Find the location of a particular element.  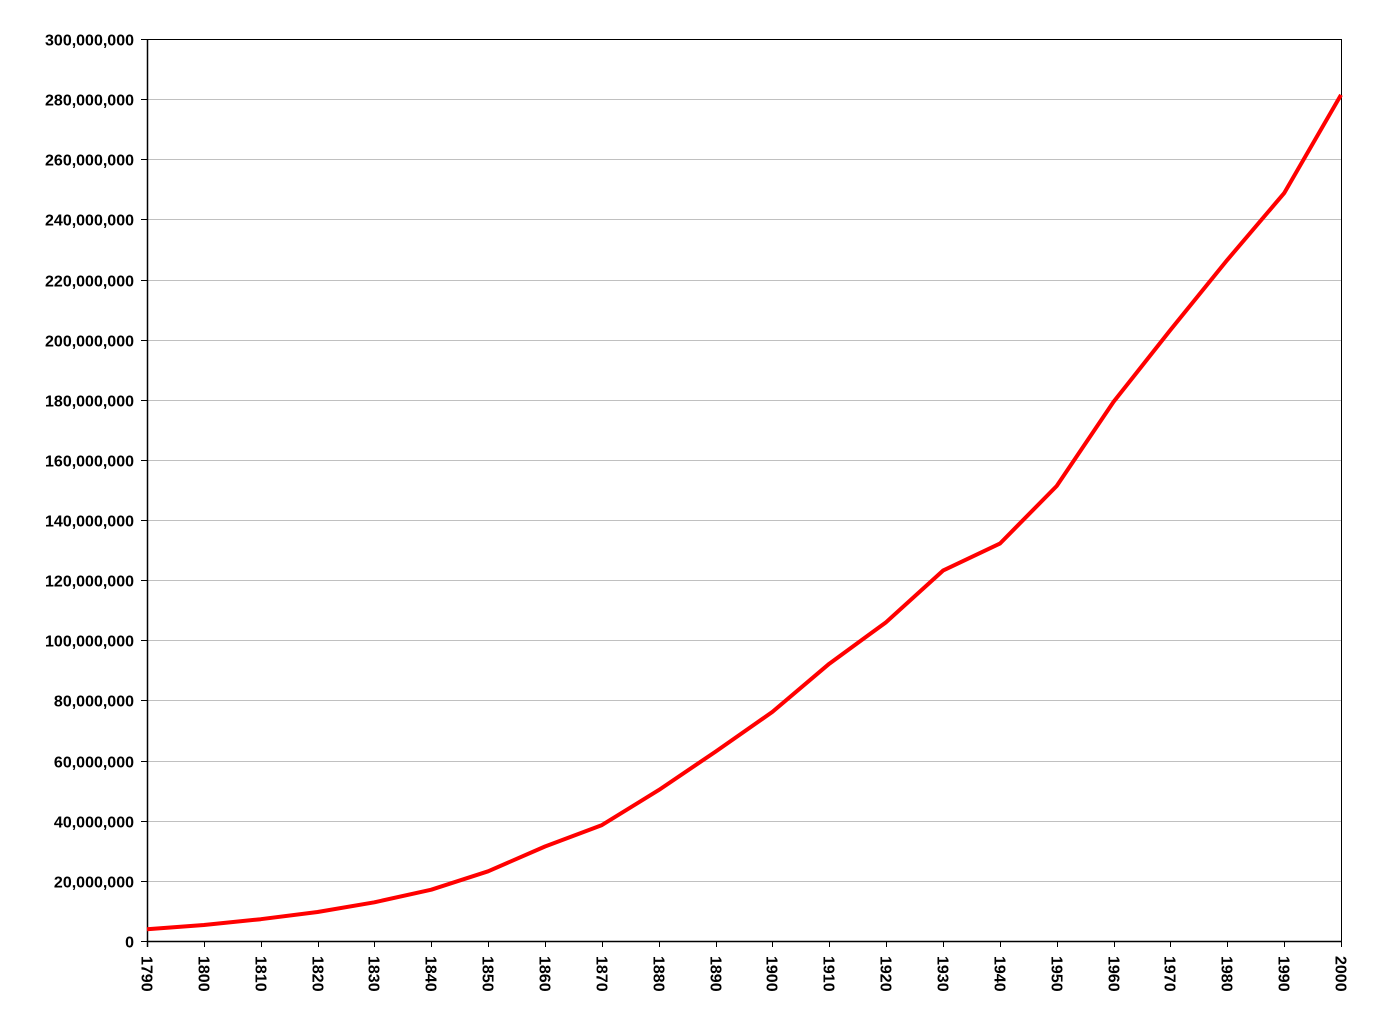

y-tick-label: 200,000,000 is located at coordinates (89, 342).